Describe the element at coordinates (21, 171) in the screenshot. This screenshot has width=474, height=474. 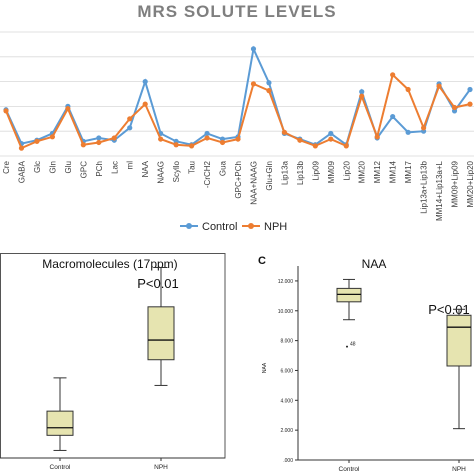
I see `x-tick-label: GABA` at that location.